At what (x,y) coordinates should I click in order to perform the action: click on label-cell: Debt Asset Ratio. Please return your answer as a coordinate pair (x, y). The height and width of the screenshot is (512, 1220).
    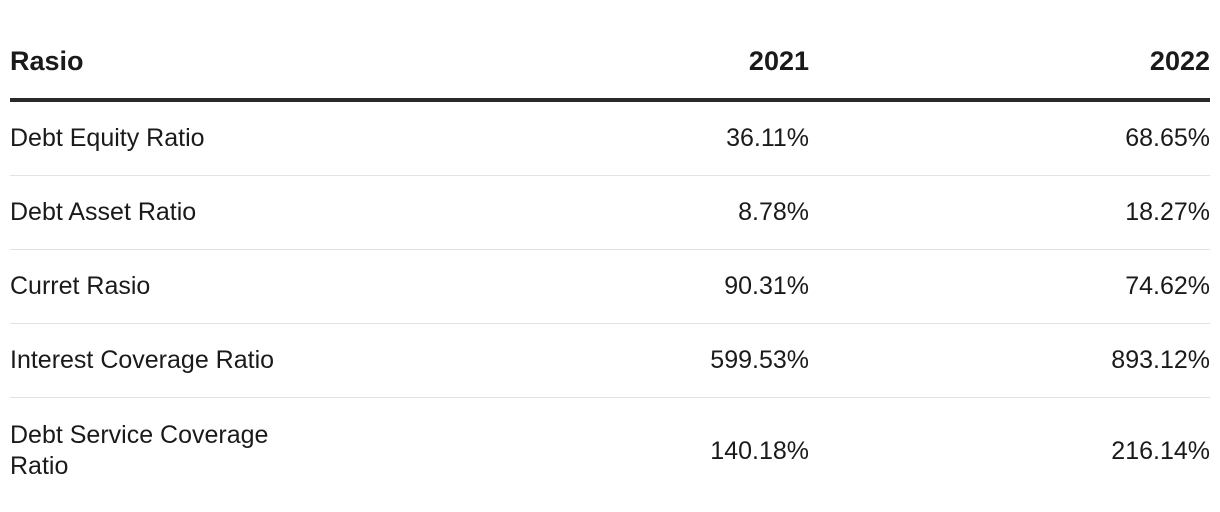
    Looking at the image, I should click on (160, 212).